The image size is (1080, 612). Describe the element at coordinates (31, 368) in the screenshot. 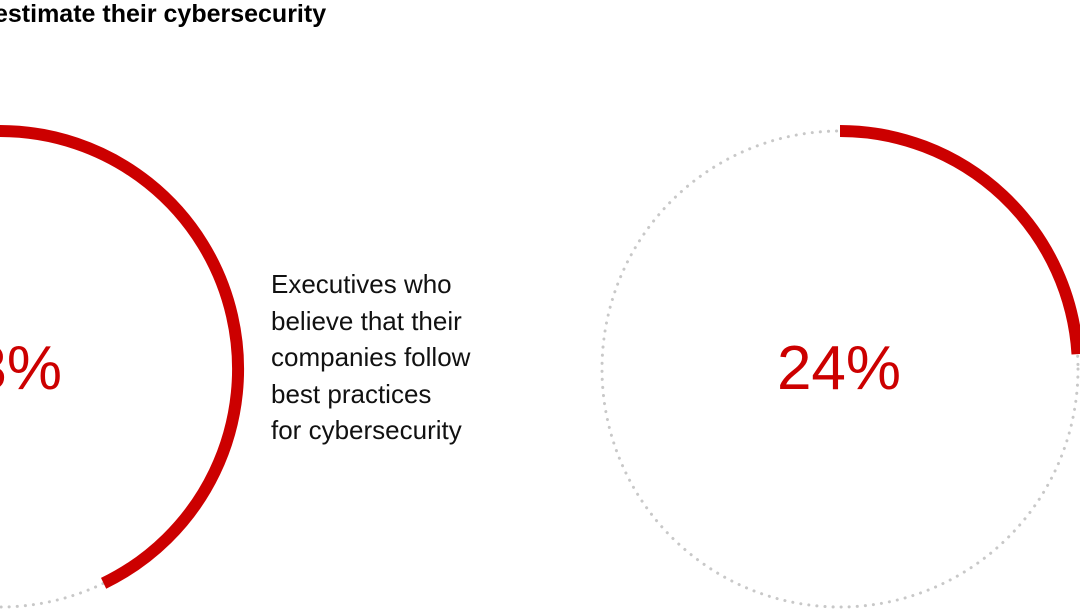

I see `ring-left-percent: 43%` at that location.